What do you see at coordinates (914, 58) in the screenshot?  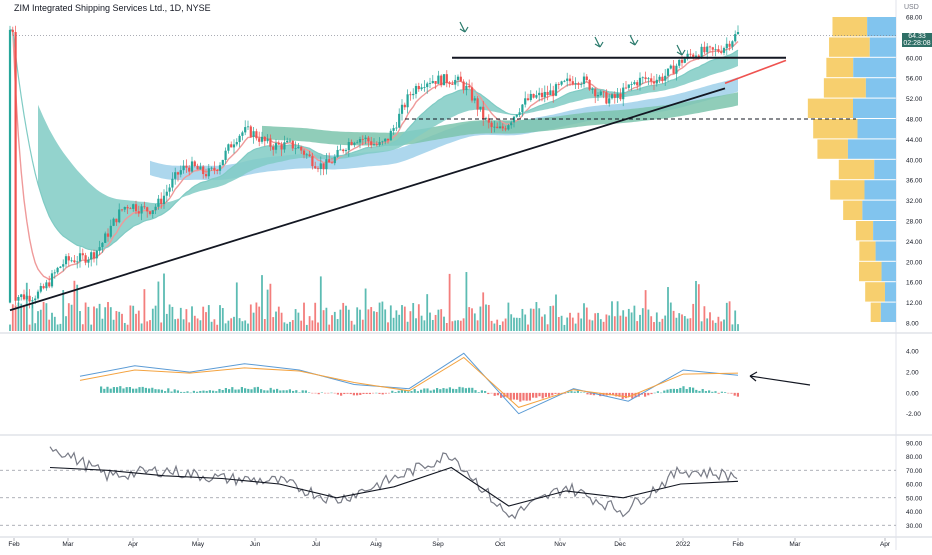 I see `y-tick-label: 60.00` at bounding box center [914, 58].